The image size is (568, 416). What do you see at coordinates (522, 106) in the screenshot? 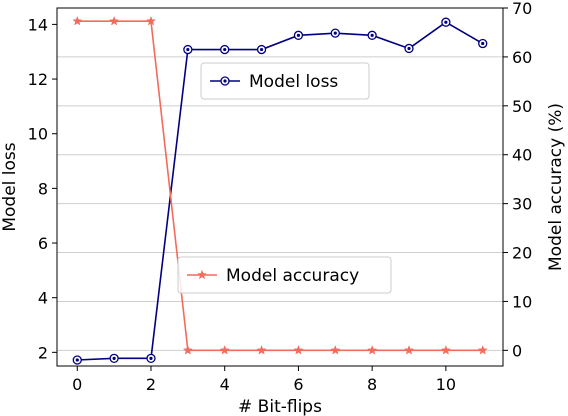
I see `y-right-tick-label: 50` at bounding box center [522, 106].